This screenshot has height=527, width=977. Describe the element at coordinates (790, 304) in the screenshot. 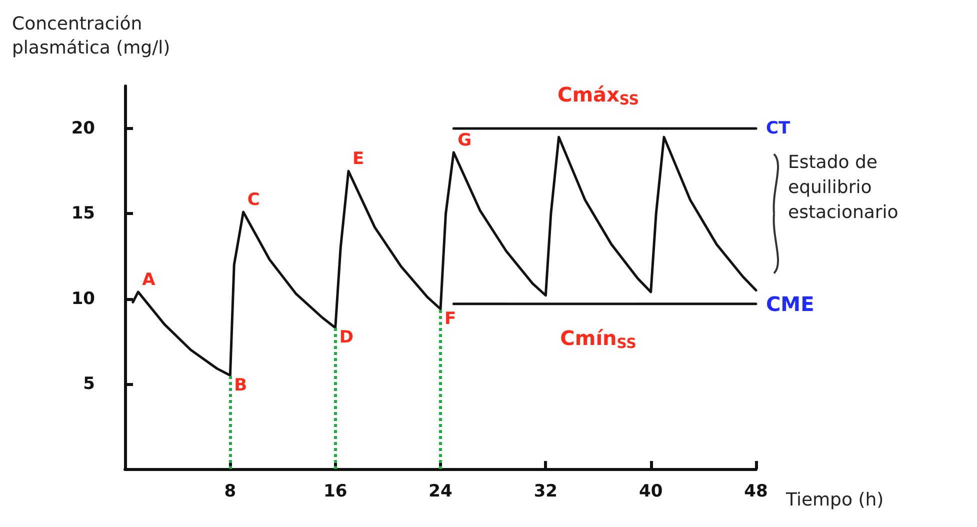

I see `annotation: CME` at that location.